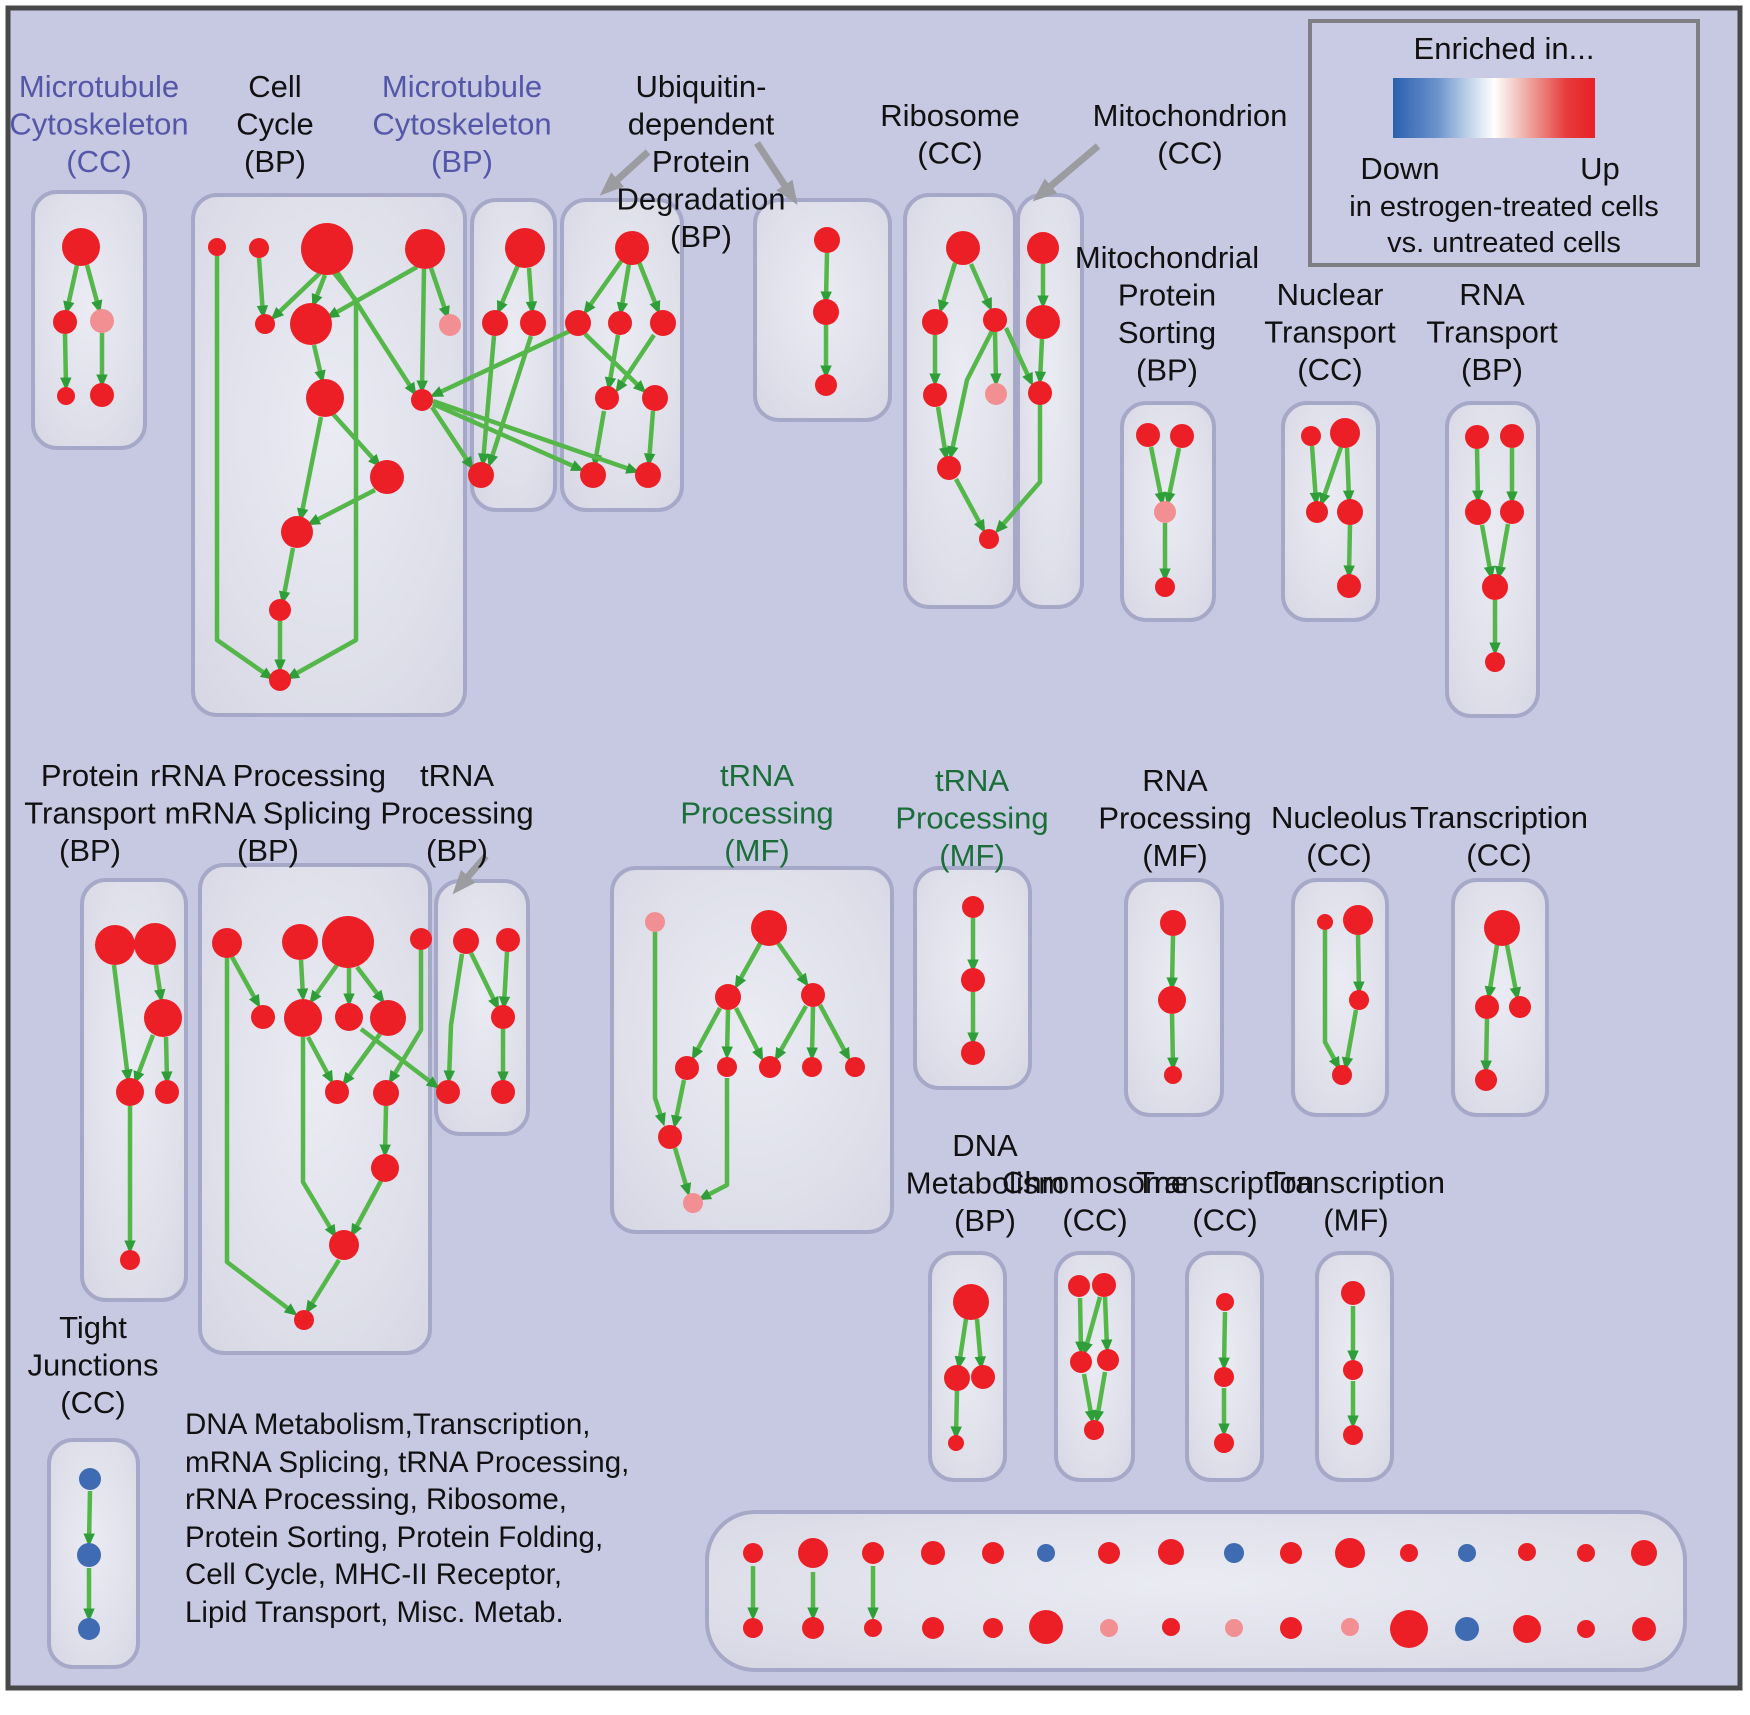 Image resolution: width=1750 pixels, height=1715 pixels. I want to click on cluster-label-trna-processing-mf-small: tRNA Processing (MF), so click(971, 818).